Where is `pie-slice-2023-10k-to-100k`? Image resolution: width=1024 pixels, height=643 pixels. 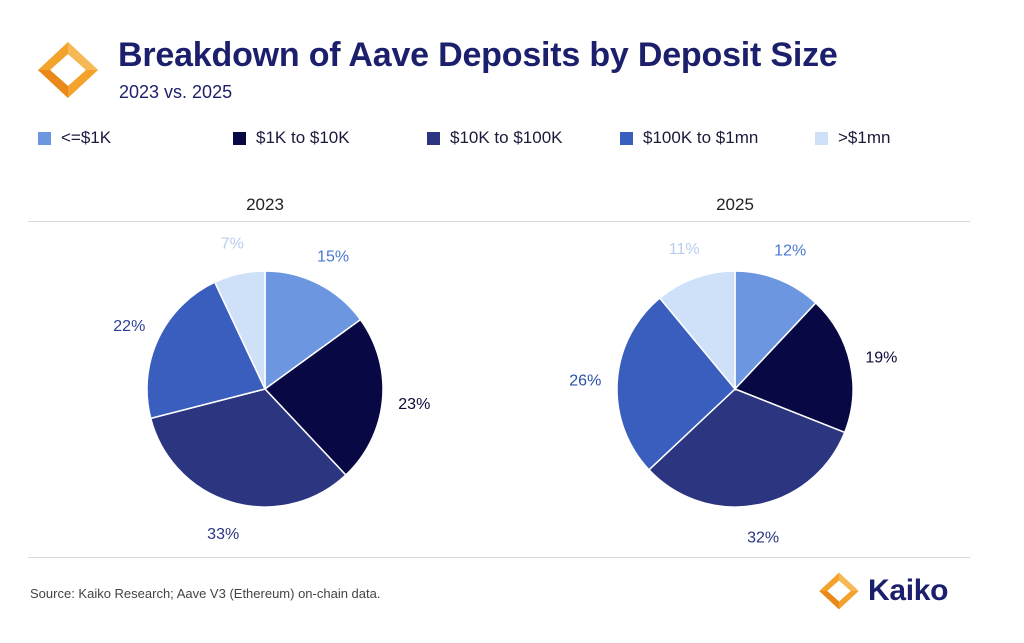 pie-slice-2023-10k-to-100k is located at coordinates (248, 448).